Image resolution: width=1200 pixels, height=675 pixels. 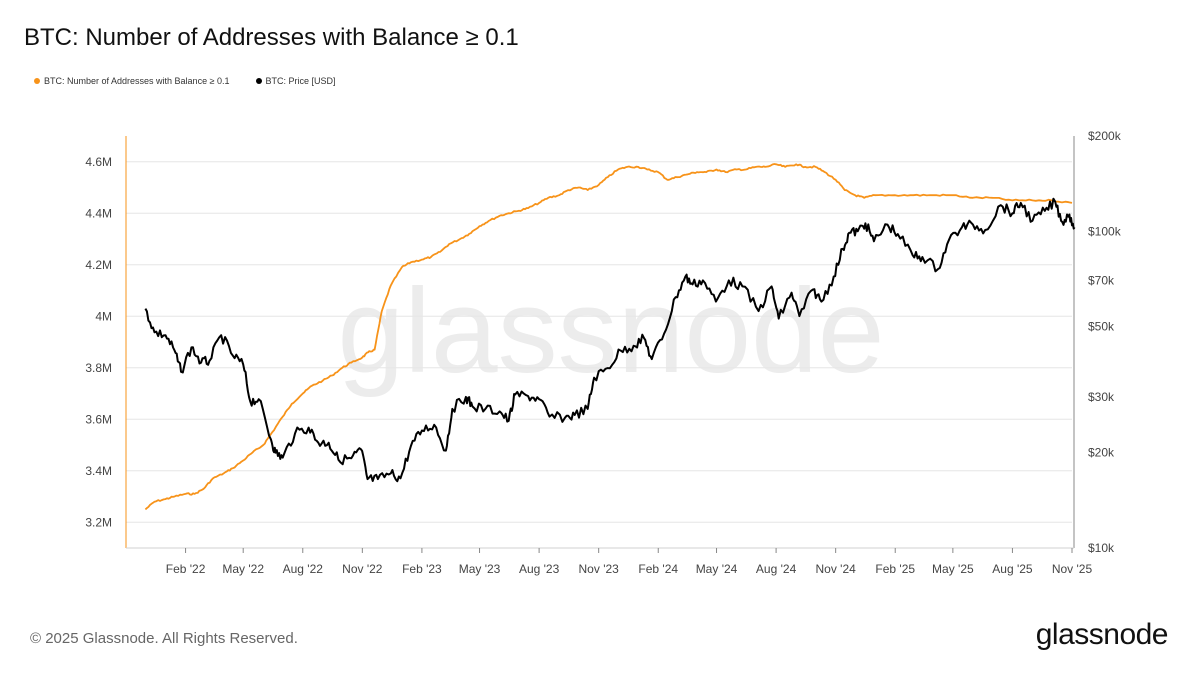 What do you see at coordinates (422, 569) in the screenshot?
I see `x-tick-label: Feb '23` at bounding box center [422, 569].